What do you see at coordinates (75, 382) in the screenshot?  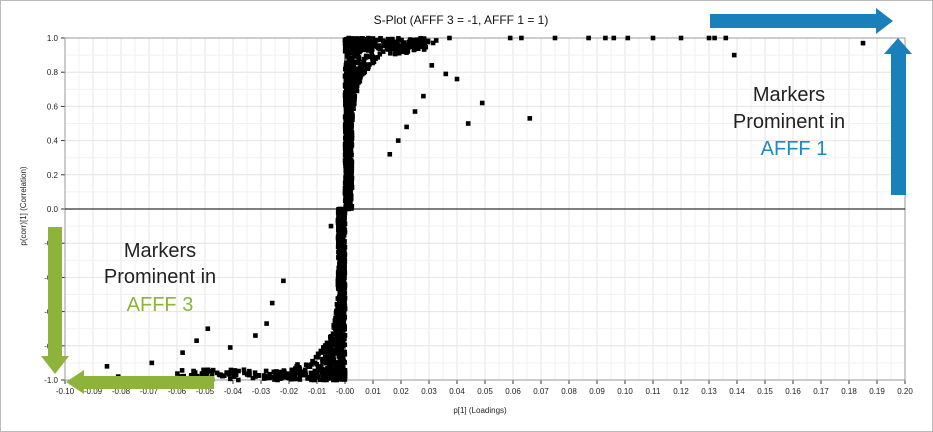 I see `left-arrow-head` at bounding box center [75, 382].